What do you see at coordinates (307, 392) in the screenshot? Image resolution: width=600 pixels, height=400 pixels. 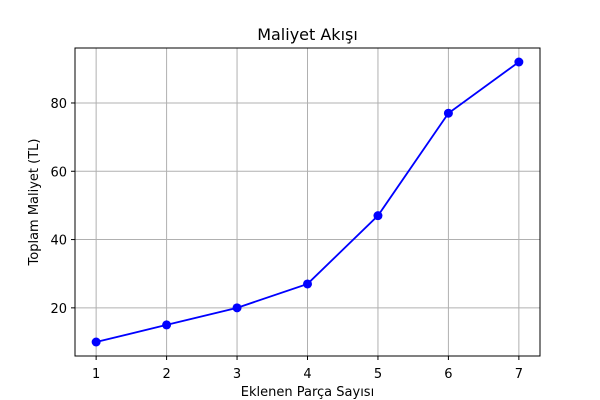 I see `x-axis-label: Eklenen Parça Sayısı` at bounding box center [307, 392].